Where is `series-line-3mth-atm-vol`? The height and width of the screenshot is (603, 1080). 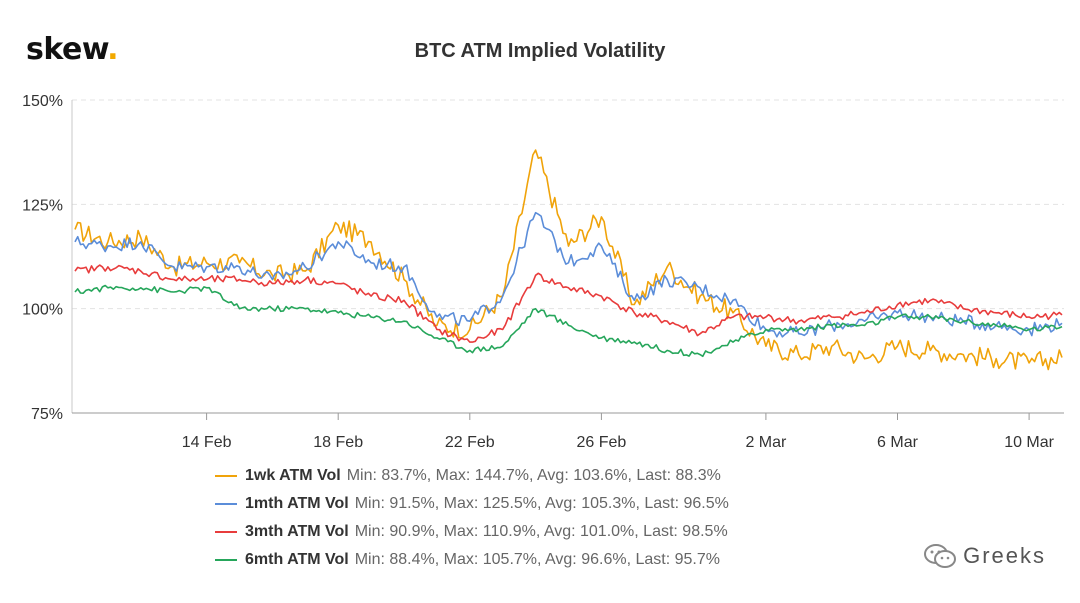
series-line-3mth-atm-vol is located at coordinates (568, 303).